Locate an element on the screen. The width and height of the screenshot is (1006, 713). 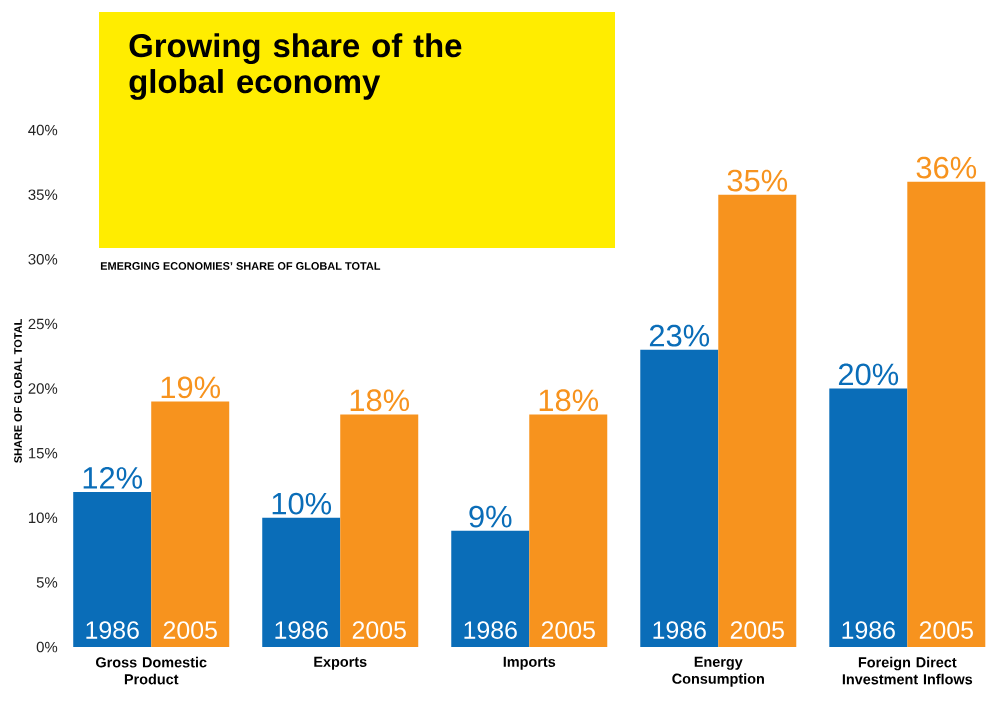
y-tick-label: 35% is located at coordinates (43, 194).